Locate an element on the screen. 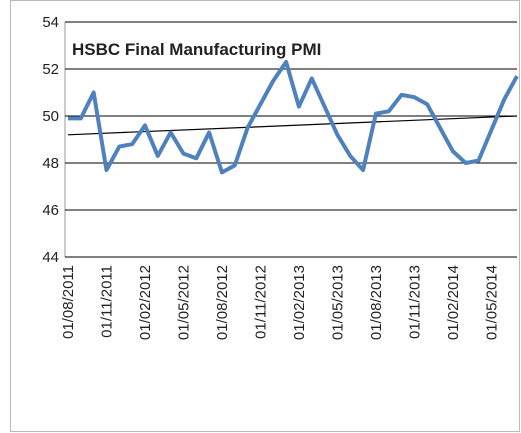  x-tick-label: 01/02/2013 is located at coordinates (299, 302).